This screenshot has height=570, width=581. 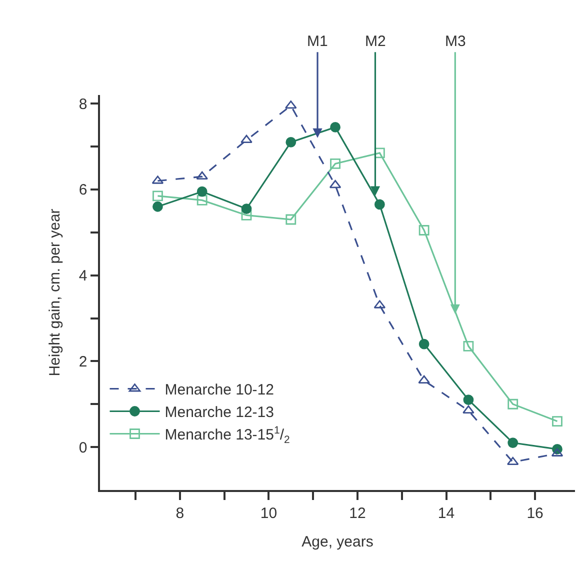 What do you see at coordinates (357, 513) in the screenshot?
I see `x-tick-label: 12` at bounding box center [357, 513].